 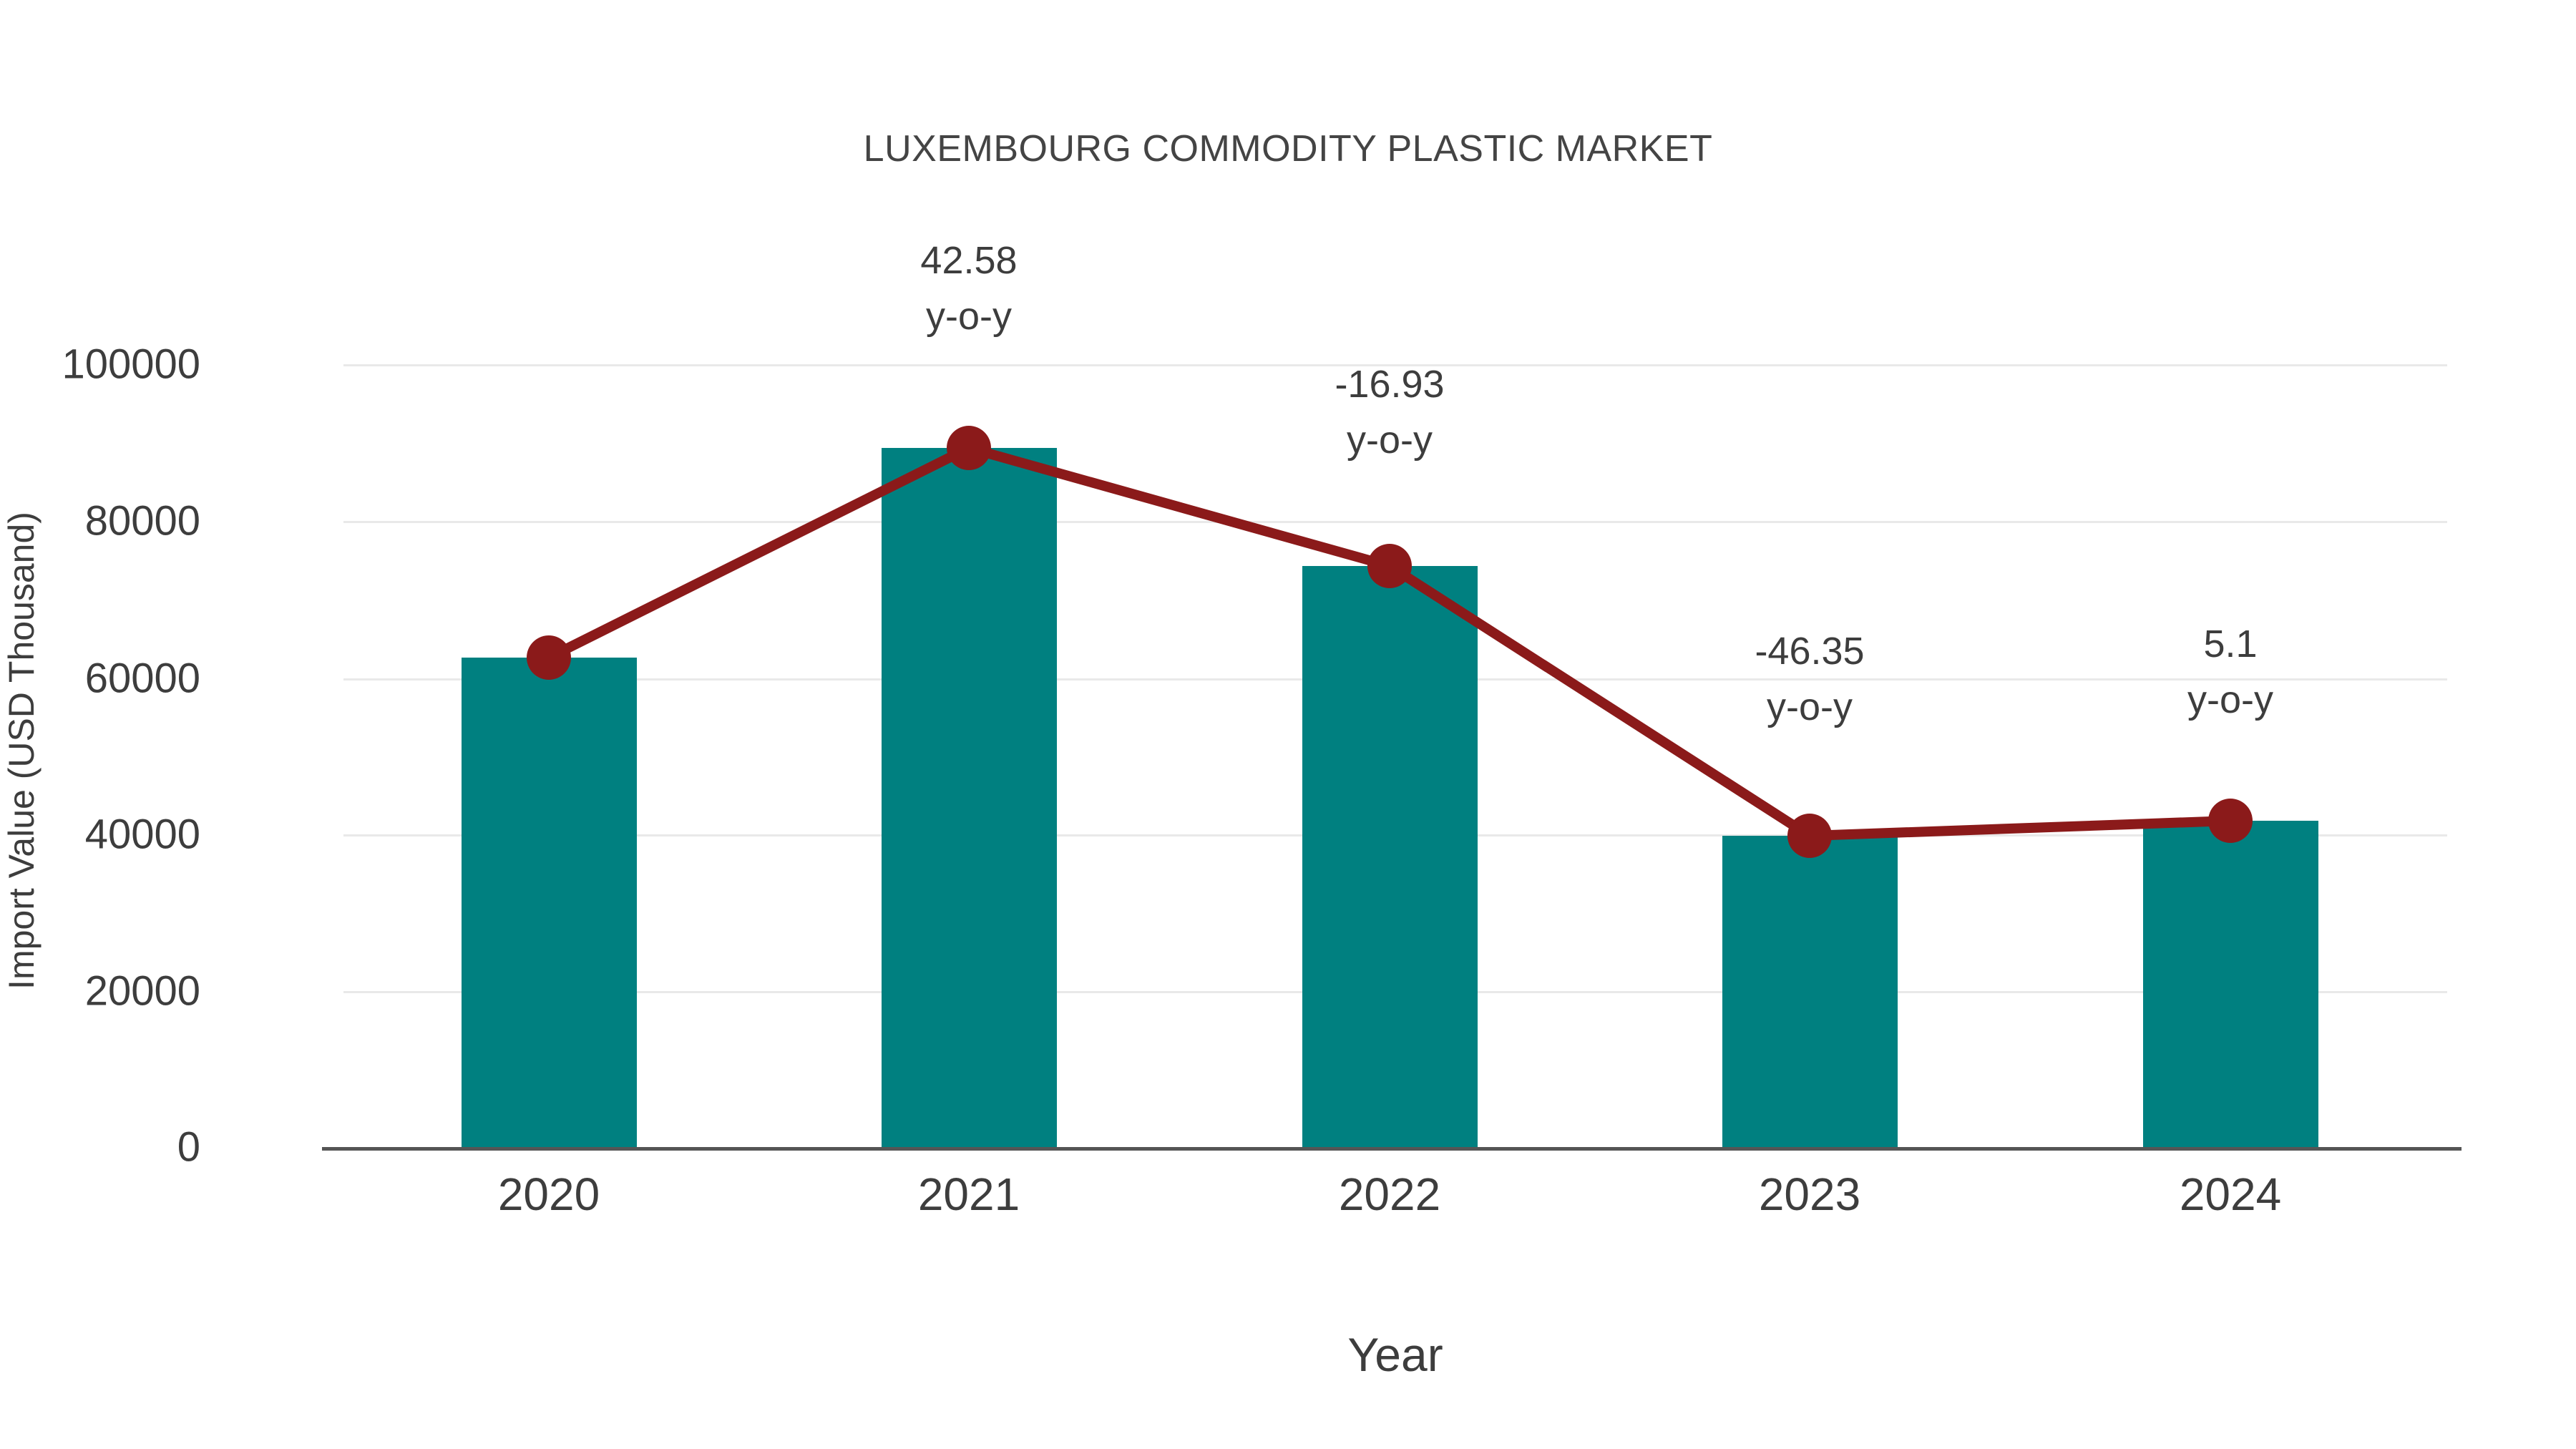 What do you see at coordinates (1810, 707) in the screenshot?
I see `yoy-annotation-2023-suffix: y-o-y` at bounding box center [1810, 707].